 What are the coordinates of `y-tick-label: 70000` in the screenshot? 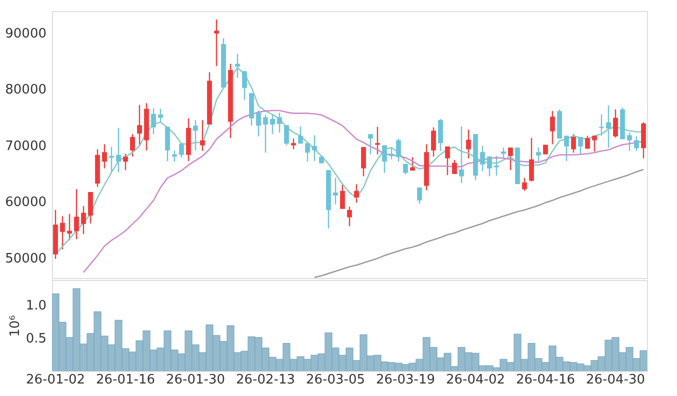 It's located at (25, 146).